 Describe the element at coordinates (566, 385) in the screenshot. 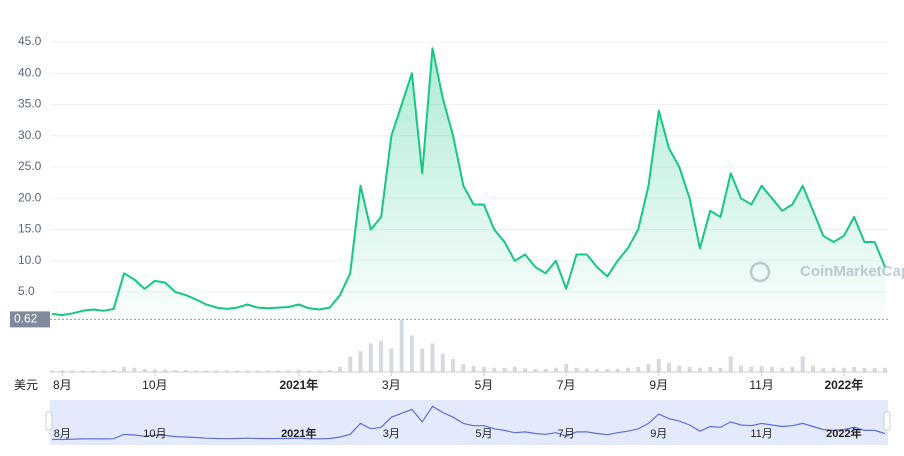

I see `x-tick-label: 7月` at that location.